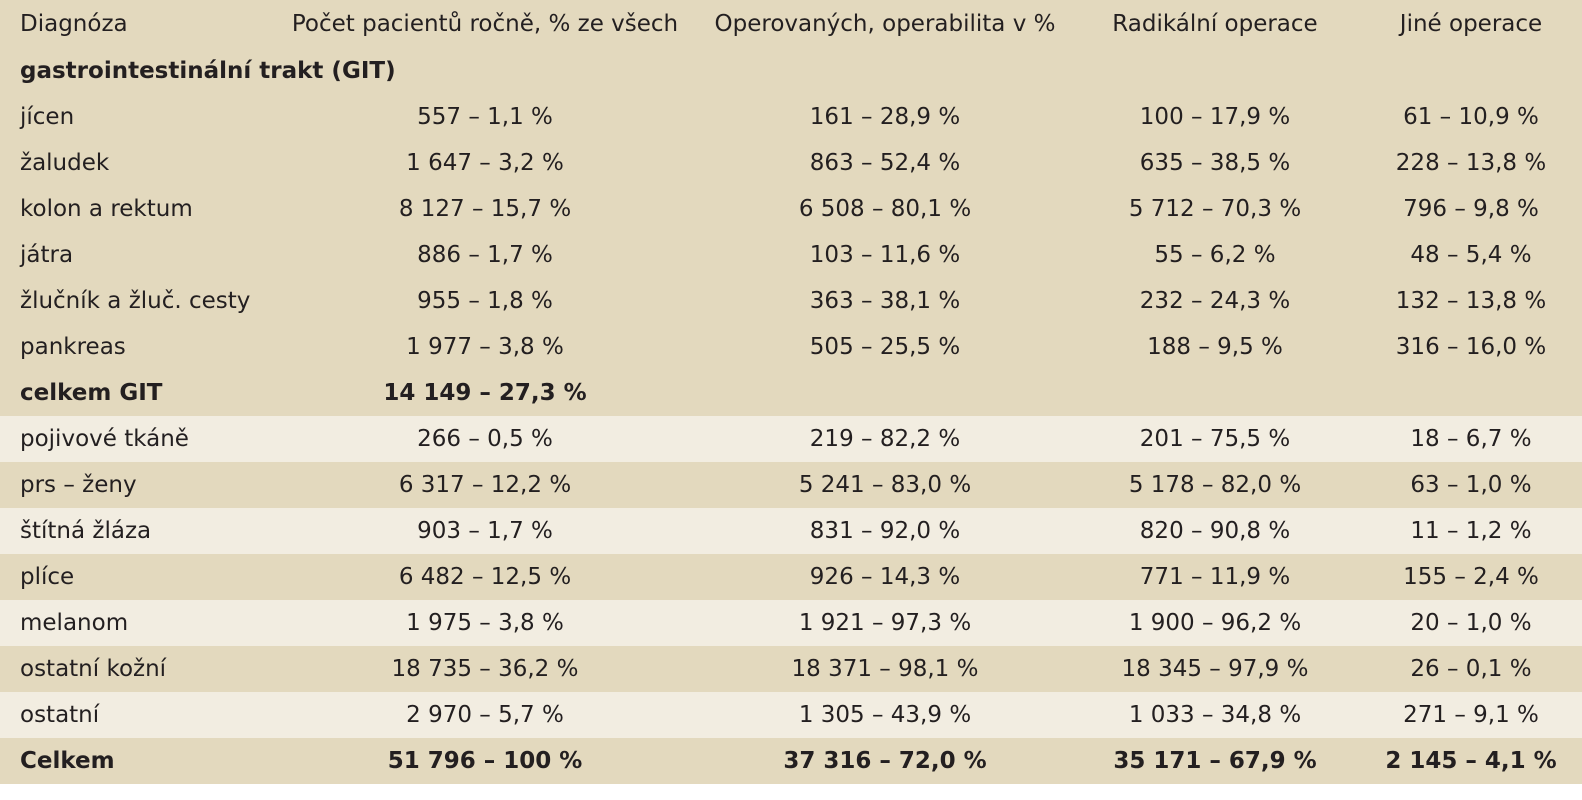 The image size is (1582, 800). I want to click on row-label: žaludek, so click(65, 163).